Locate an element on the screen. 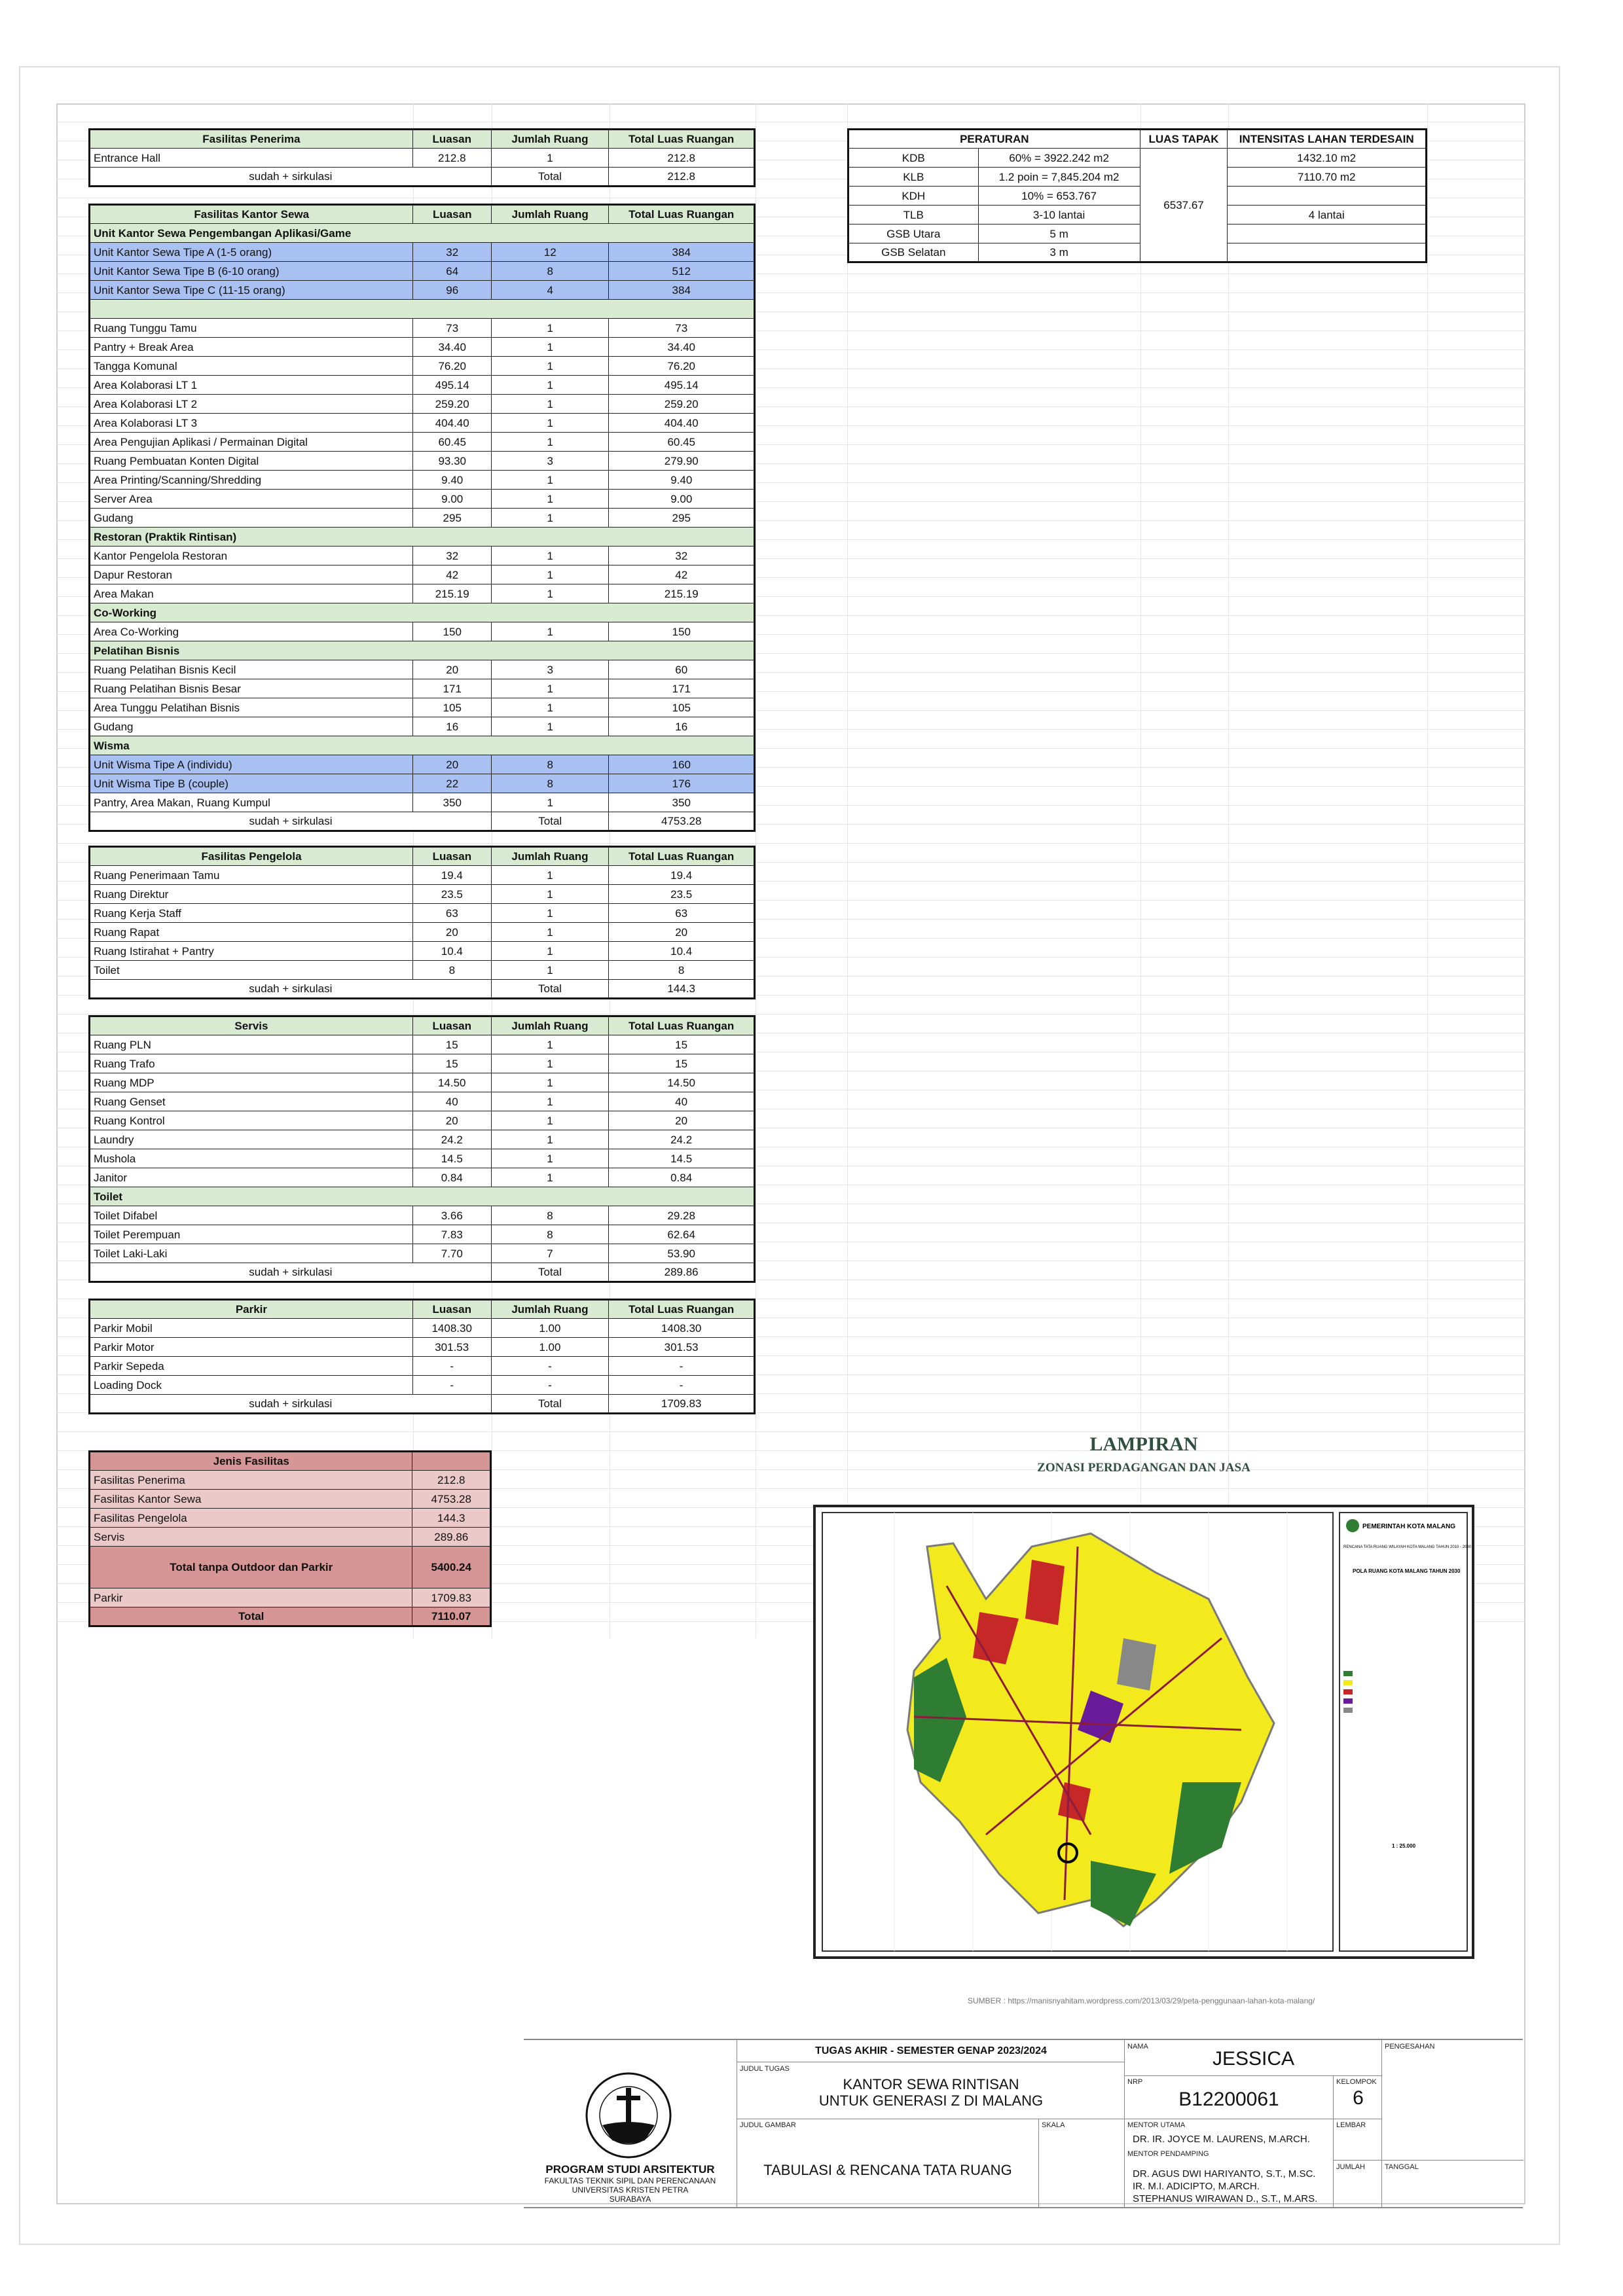  group-number: 6 is located at coordinates (1358, 2098).